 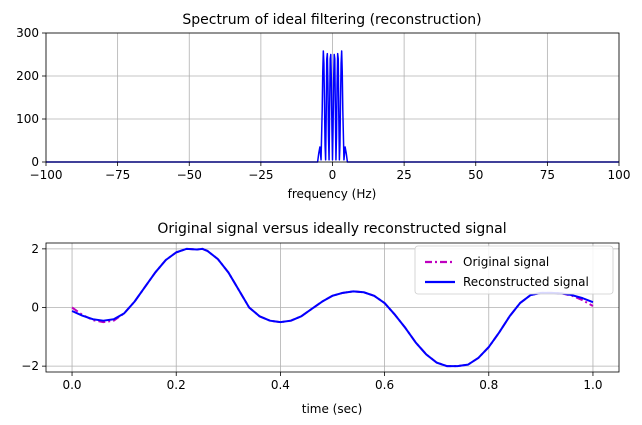 I want to click on spectrum-xtick-label: 50, so click(x=475, y=175).